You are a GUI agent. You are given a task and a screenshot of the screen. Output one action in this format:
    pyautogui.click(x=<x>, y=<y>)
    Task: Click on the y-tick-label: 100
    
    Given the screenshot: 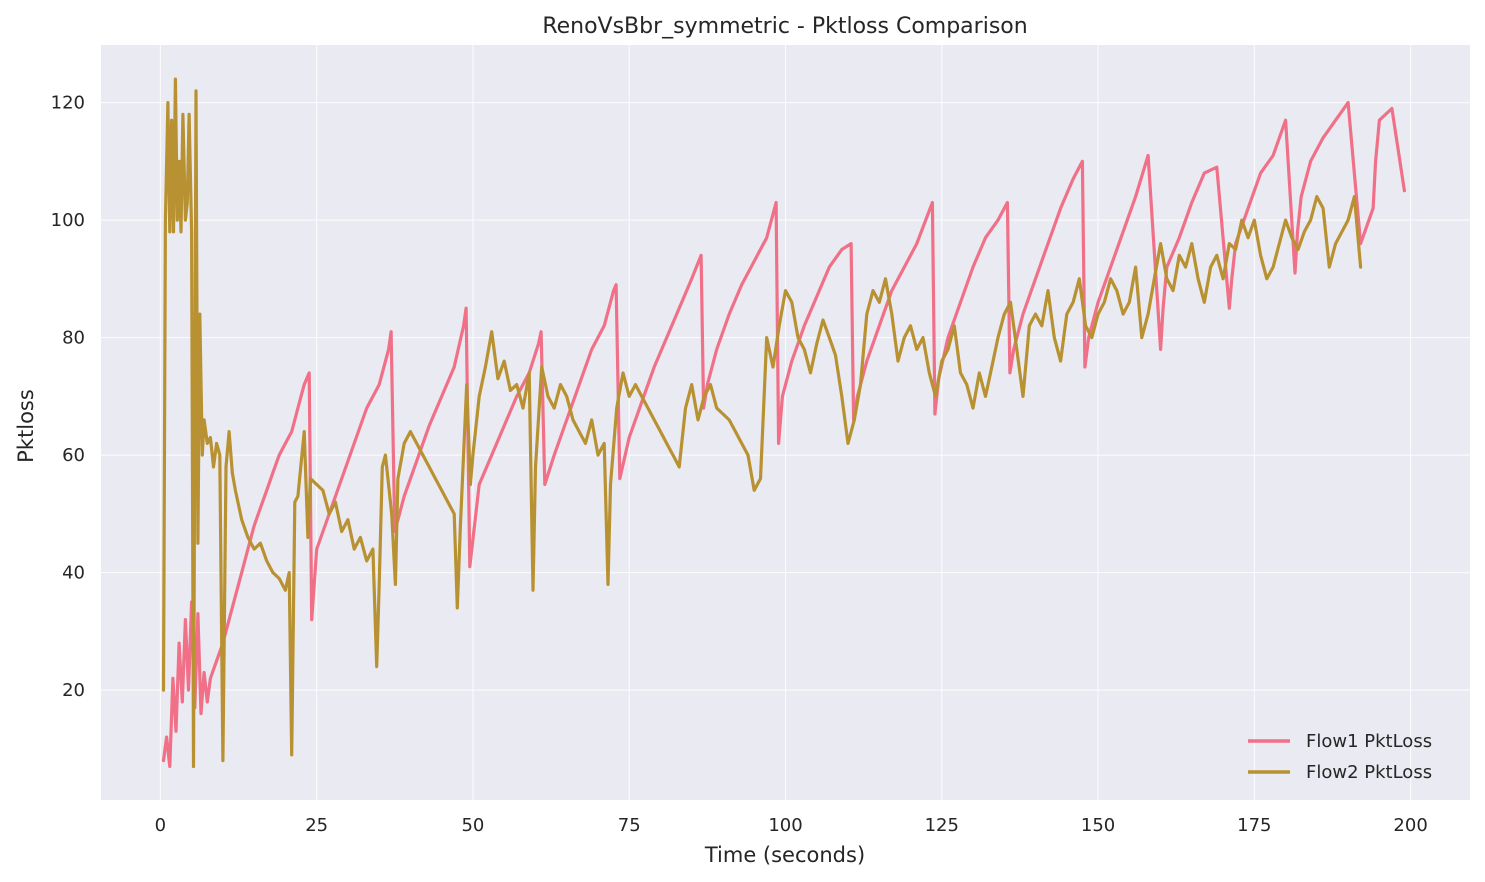 What is the action you would take?
    pyautogui.click(x=68, y=220)
    